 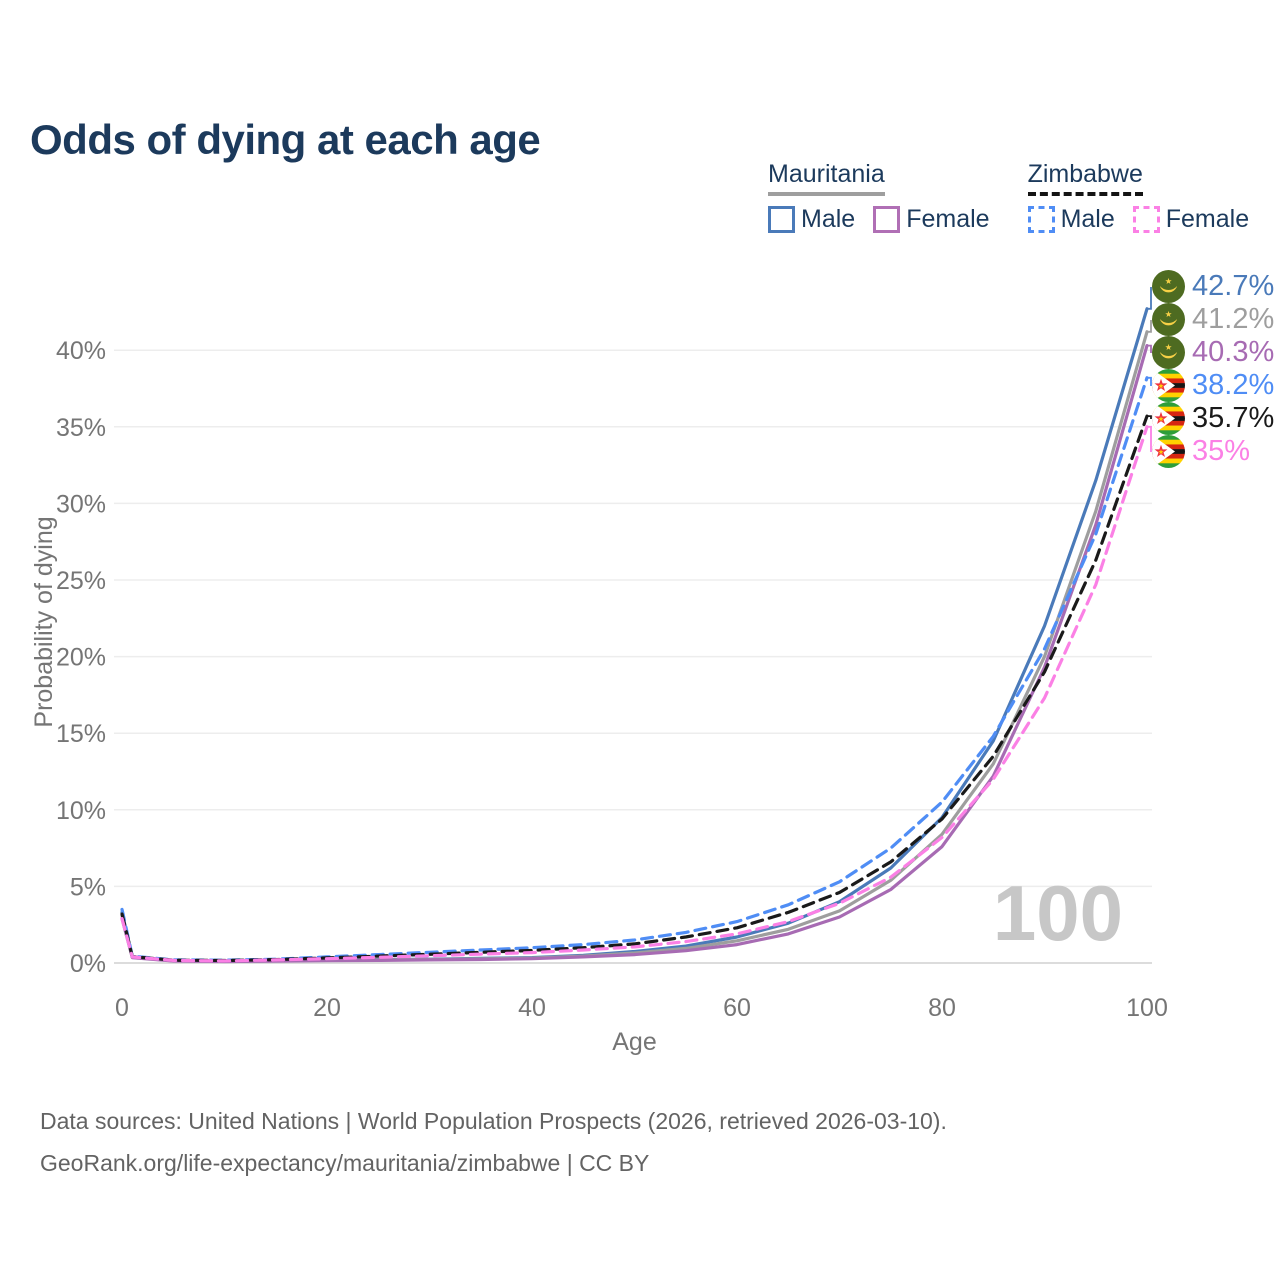 I want to click on end-label-value: 40.3%, so click(x=1233, y=352).